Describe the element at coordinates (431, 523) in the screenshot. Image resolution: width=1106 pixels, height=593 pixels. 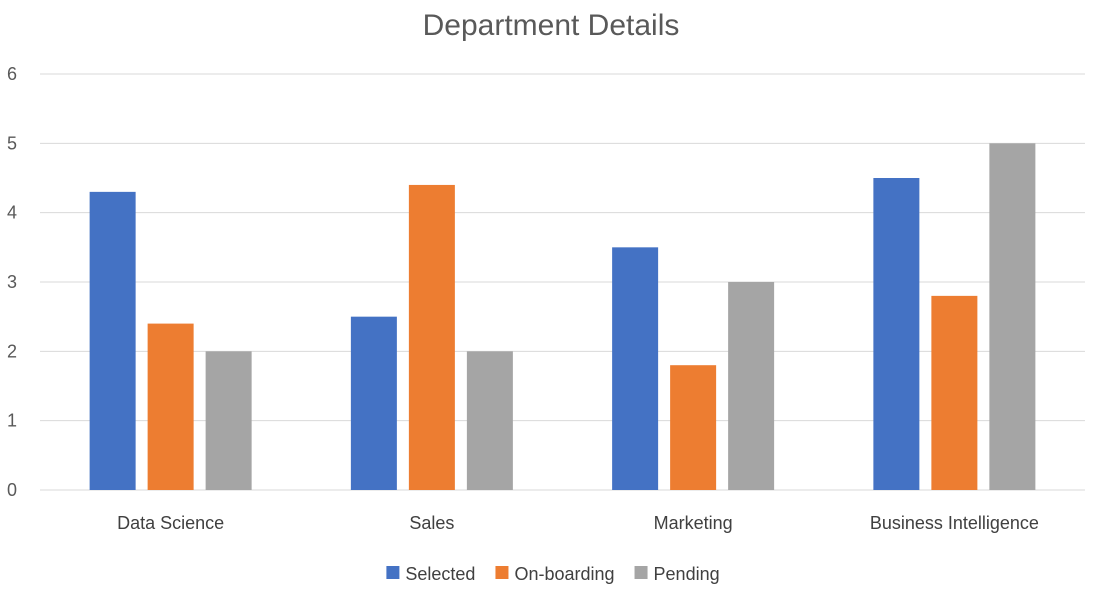
I see `x-category-label: Sales` at that location.